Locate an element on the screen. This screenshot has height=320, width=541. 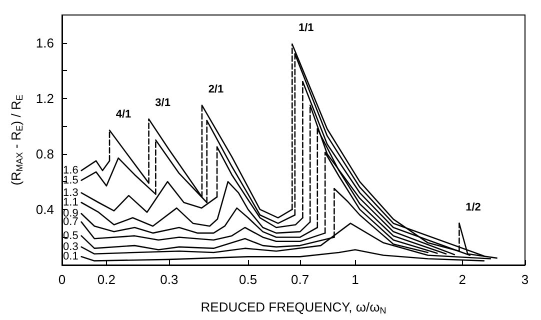
y-axis-title: (RMAX - RE) / RE is located at coordinates (16, 140).